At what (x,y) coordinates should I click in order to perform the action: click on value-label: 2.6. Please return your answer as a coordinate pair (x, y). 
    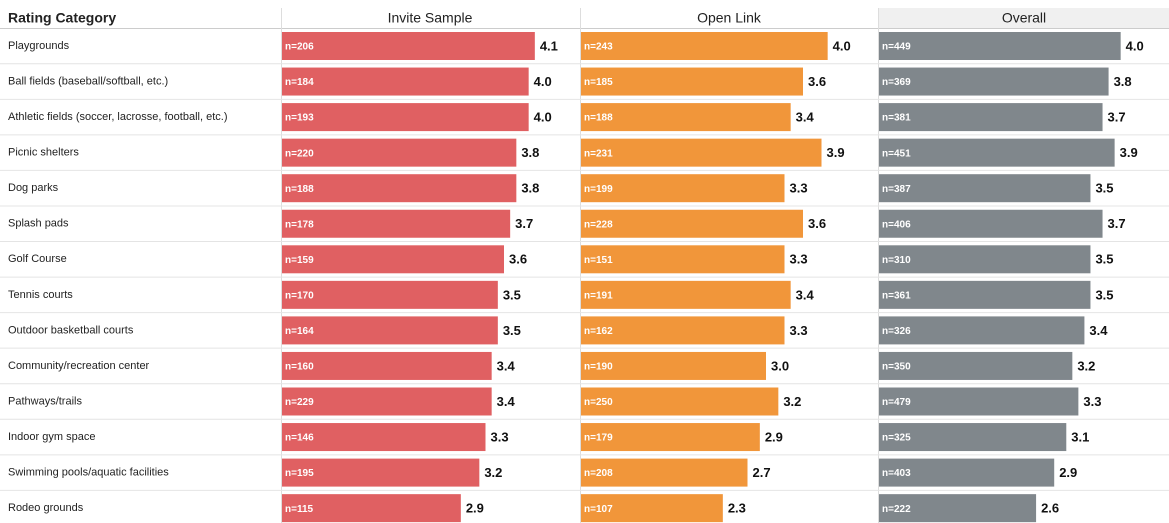
    Looking at the image, I should click on (1050, 508).